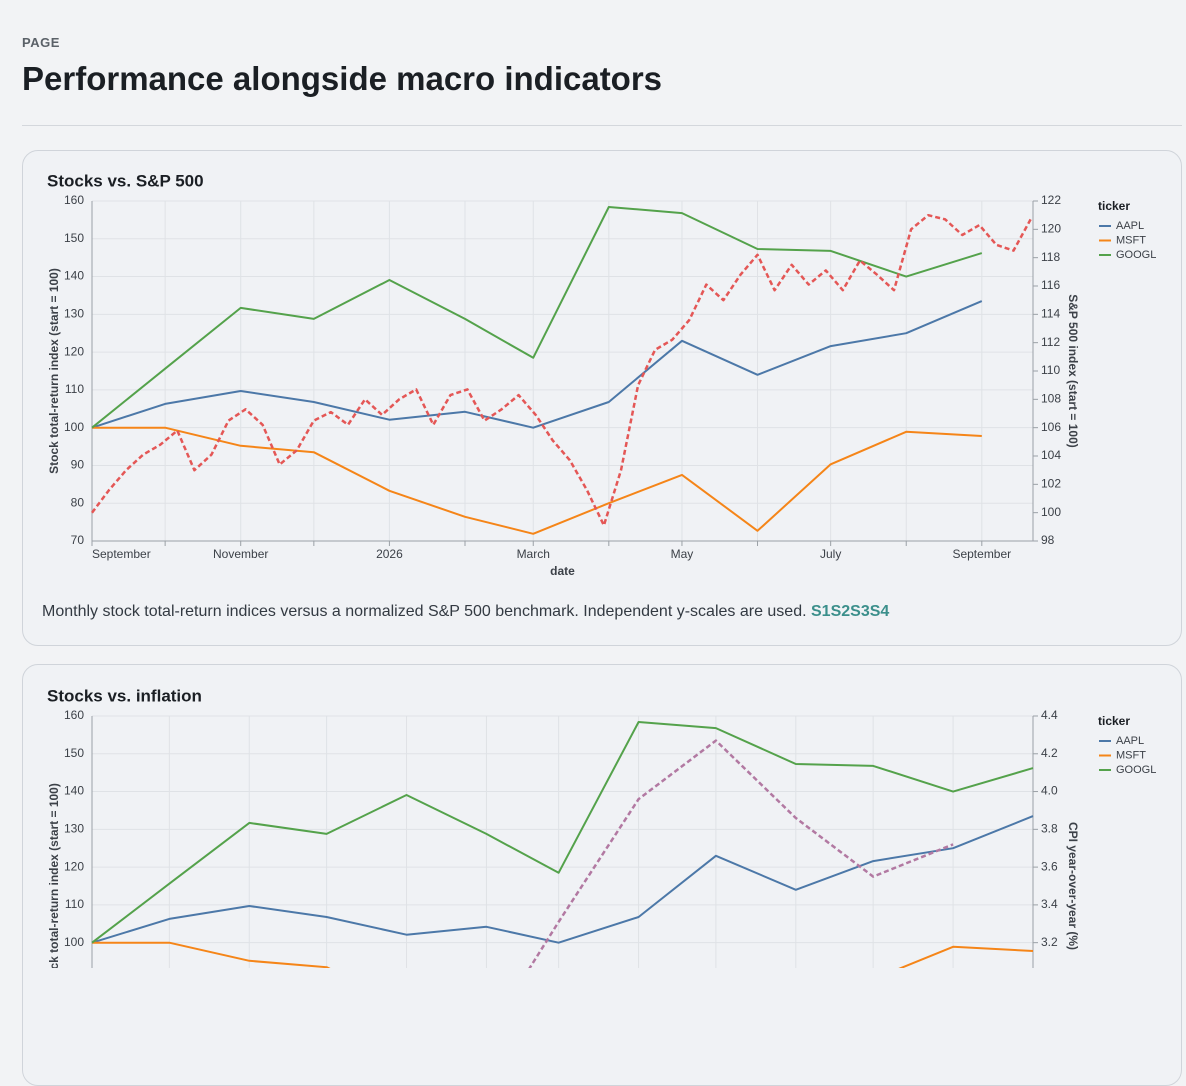  Describe the element at coordinates (1049, 753) in the screenshot. I see `y2-tick-label: 4.2` at that location.